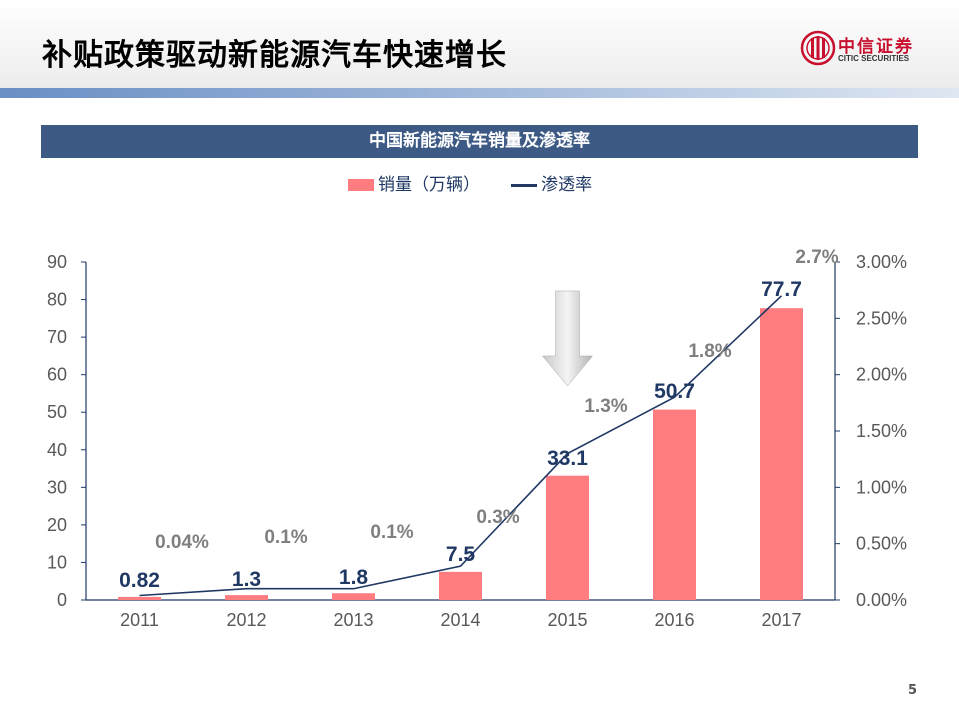  What do you see at coordinates (57, 412) in the screenshot?
I see `left-y-tick-label: 50` at bounding box center [57, 412].